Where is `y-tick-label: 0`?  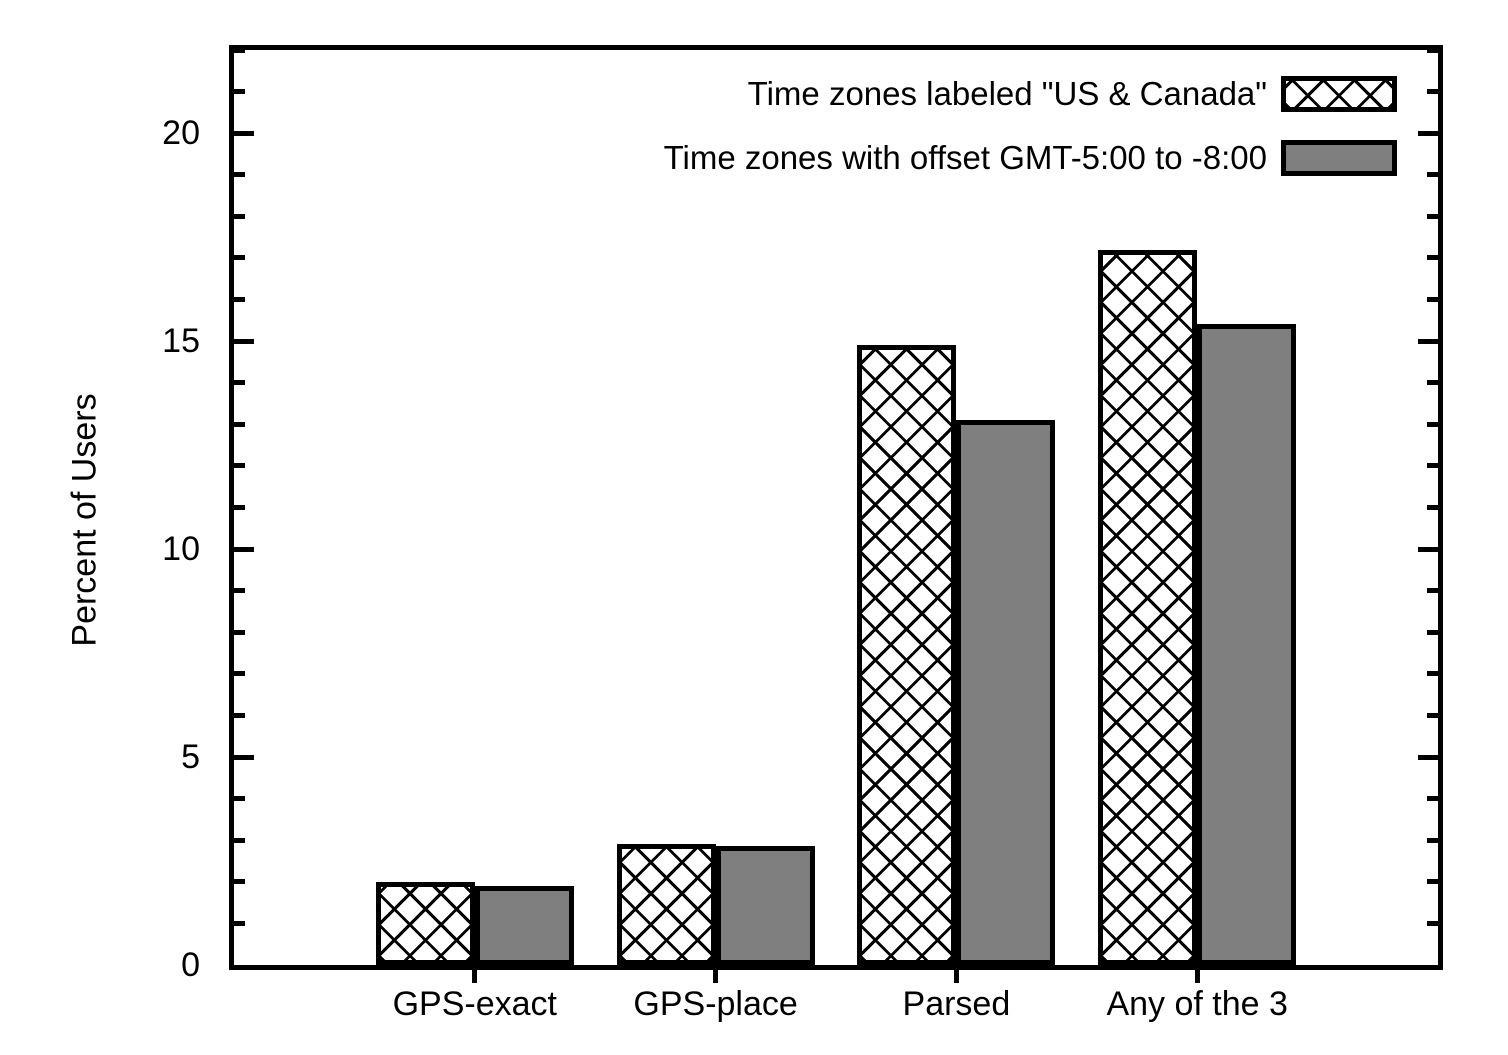 y-tick-label: 0 is located at coordinates (190, 965).